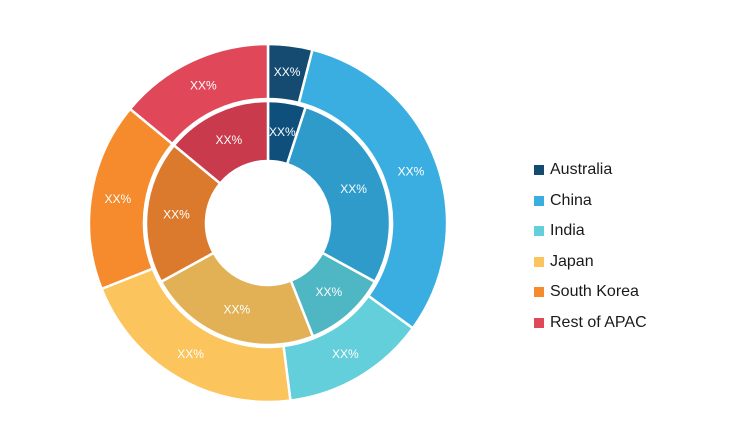 The height and width of the screenshot is (445, 747). Describe the element at coordinates (567, 231) in the screenshot. I see `legend-label: India` at that location.